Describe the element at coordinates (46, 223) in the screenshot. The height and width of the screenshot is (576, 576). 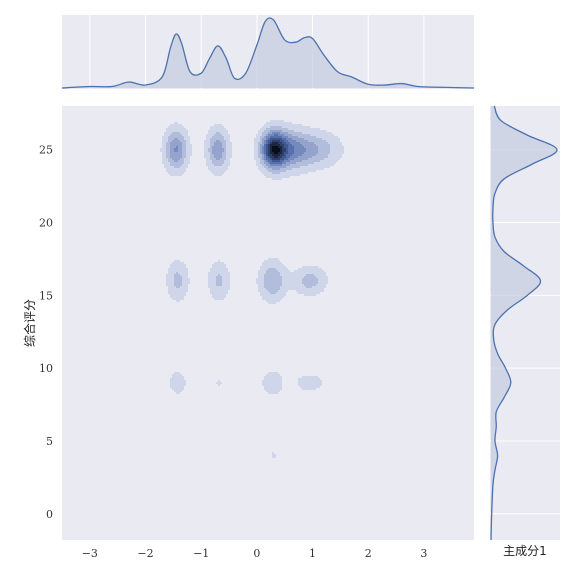
I see `y-tick-label: 20` at that location.